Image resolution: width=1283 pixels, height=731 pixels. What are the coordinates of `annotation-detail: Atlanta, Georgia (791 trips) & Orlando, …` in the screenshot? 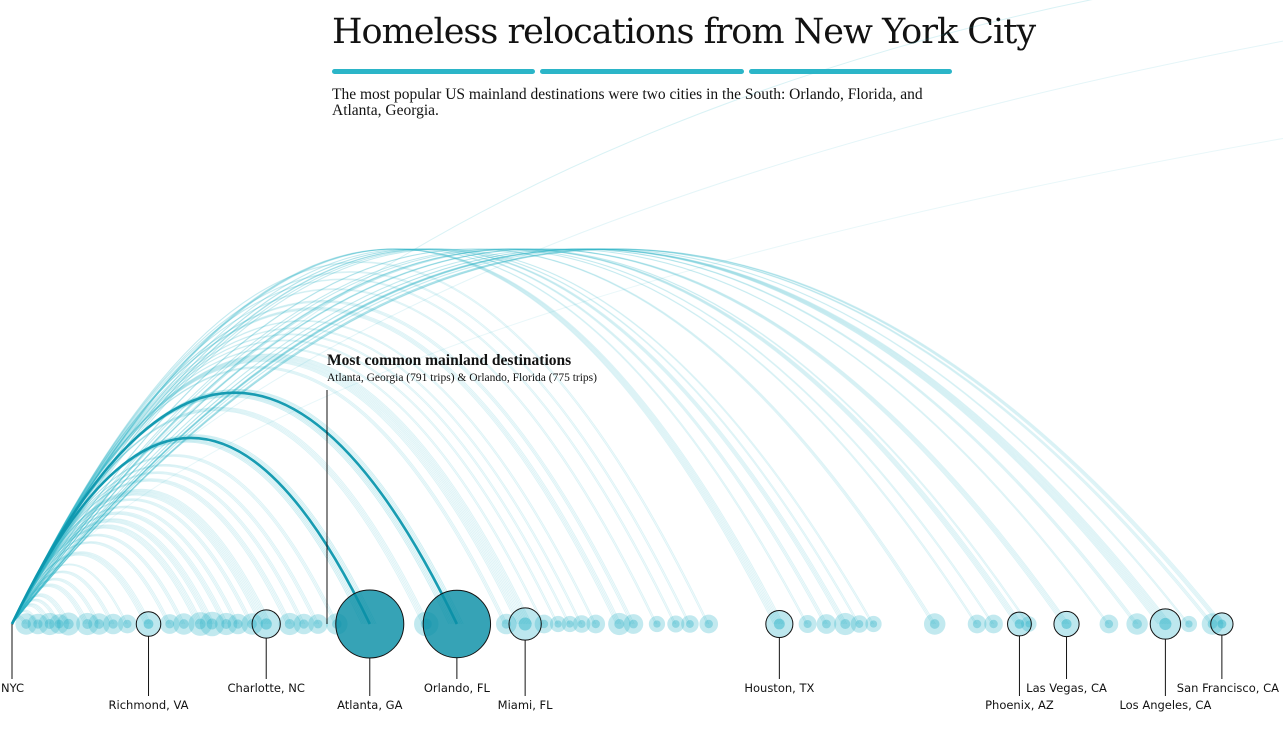 It's located at (462, 378).